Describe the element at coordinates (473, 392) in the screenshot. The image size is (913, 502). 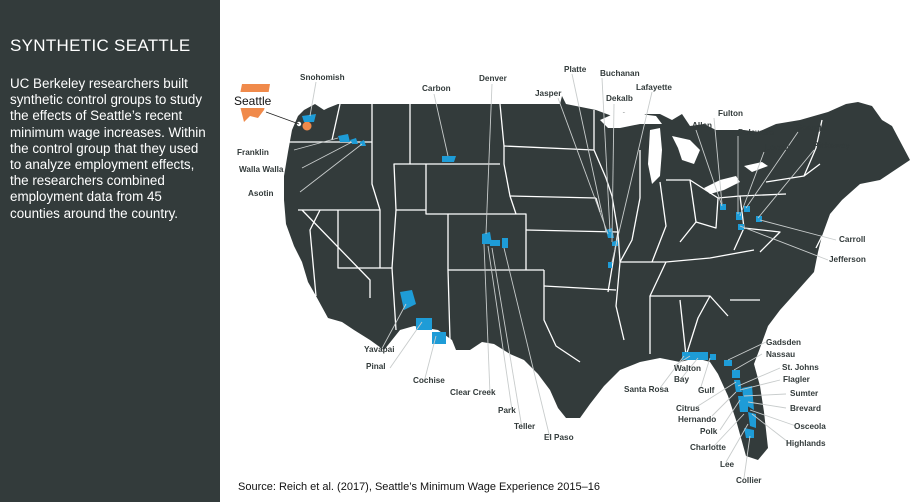
I see `label-clear-creek: Clear Creek` at that location.